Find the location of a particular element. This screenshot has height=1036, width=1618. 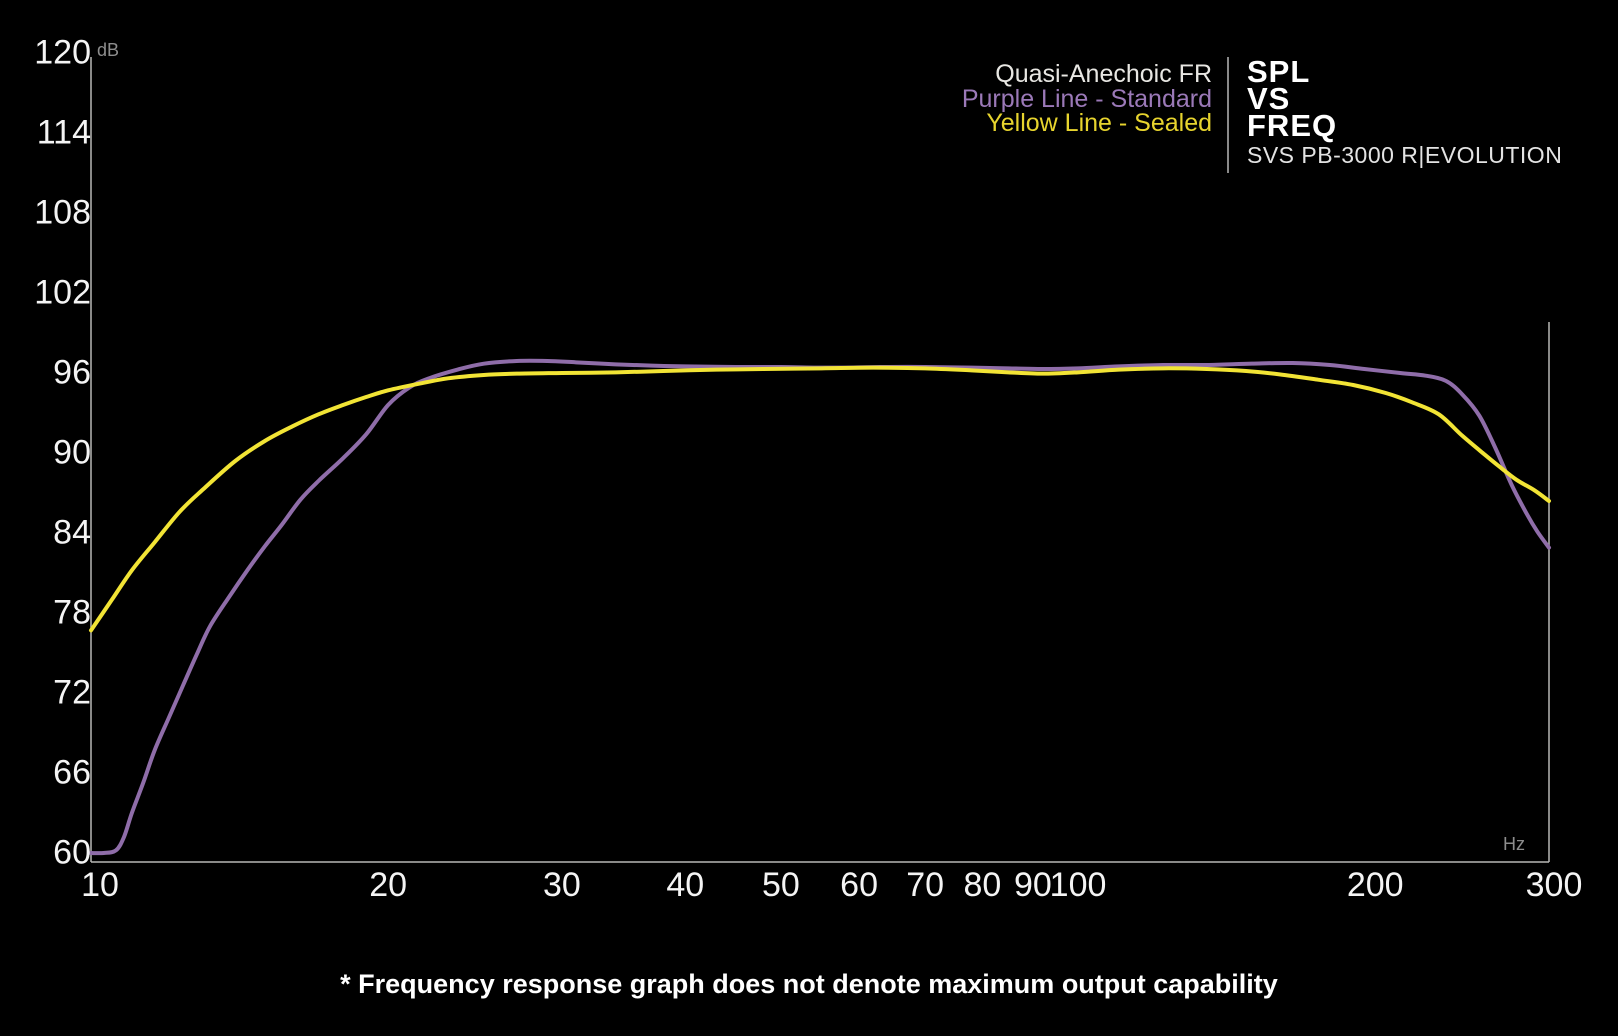

y-tick-label: 108 is located at coordinates (62, 212).